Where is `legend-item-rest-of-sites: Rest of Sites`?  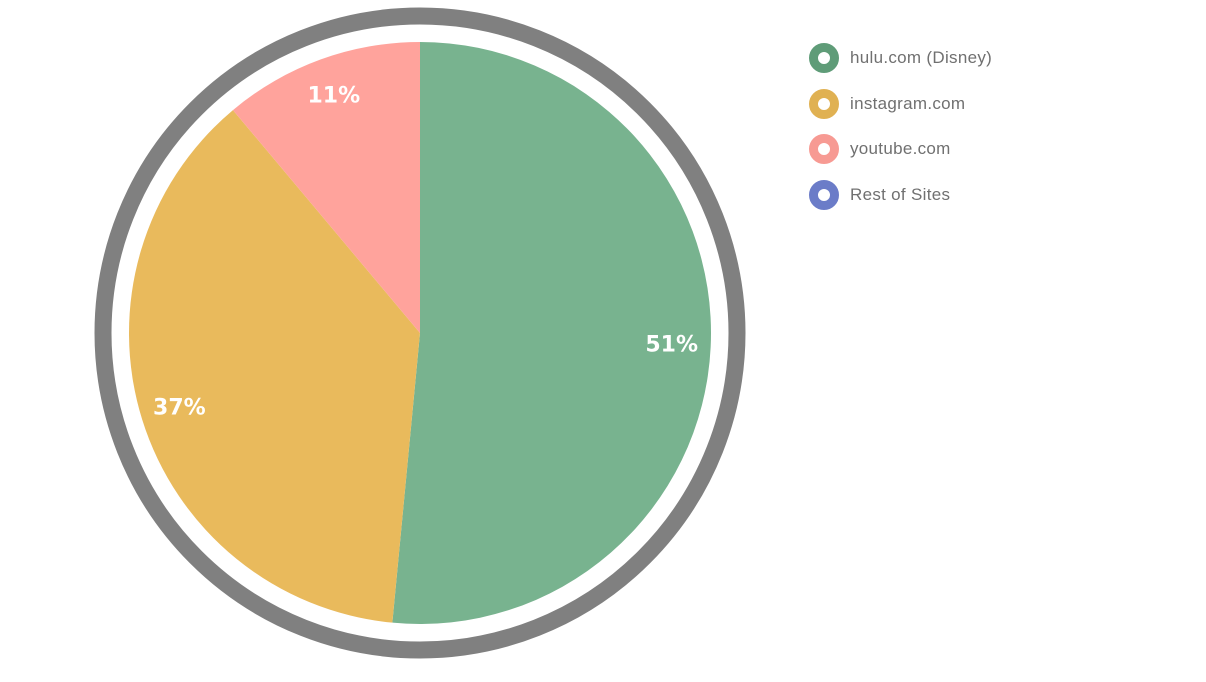 legend-item-rest-of-sites: Rest of Sites is located at coordinates (999, 194).